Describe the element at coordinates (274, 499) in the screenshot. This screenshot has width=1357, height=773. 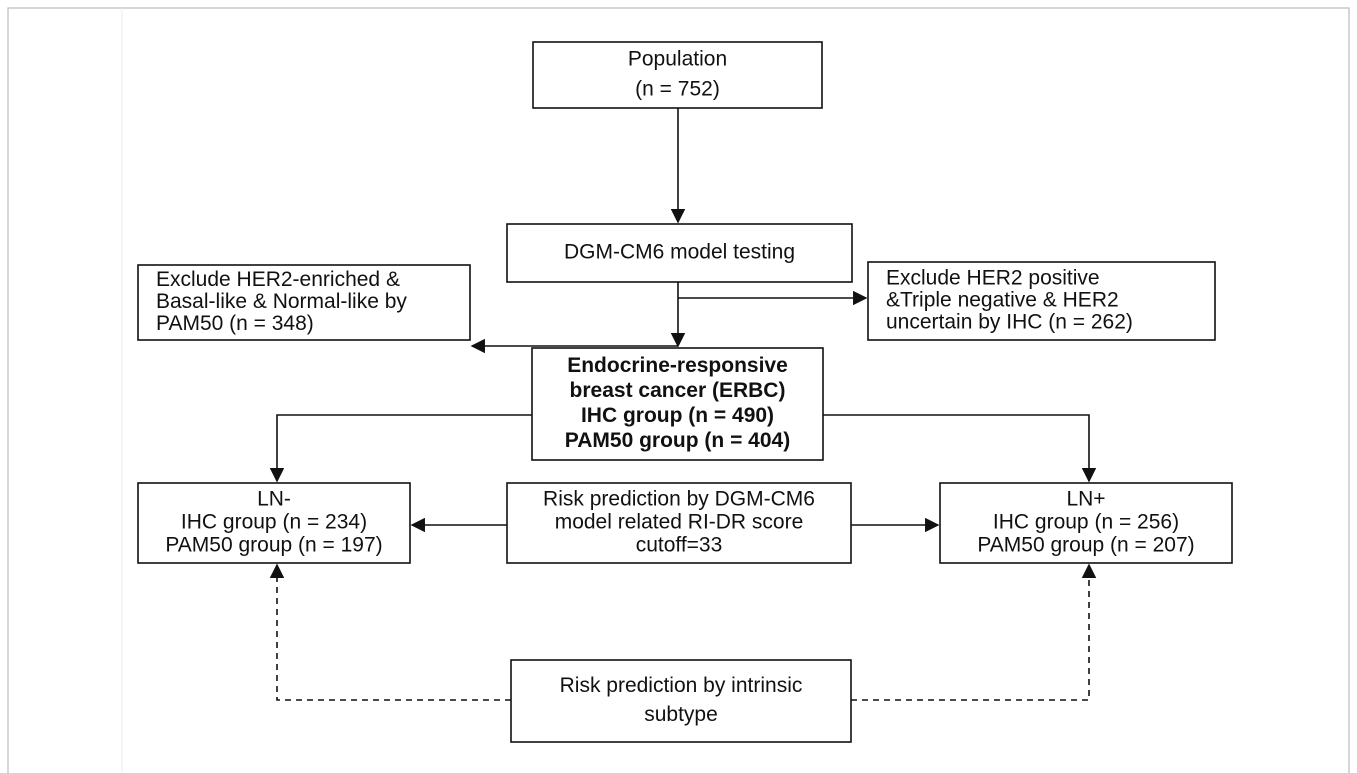
I see `node-label: LN-` at that location.